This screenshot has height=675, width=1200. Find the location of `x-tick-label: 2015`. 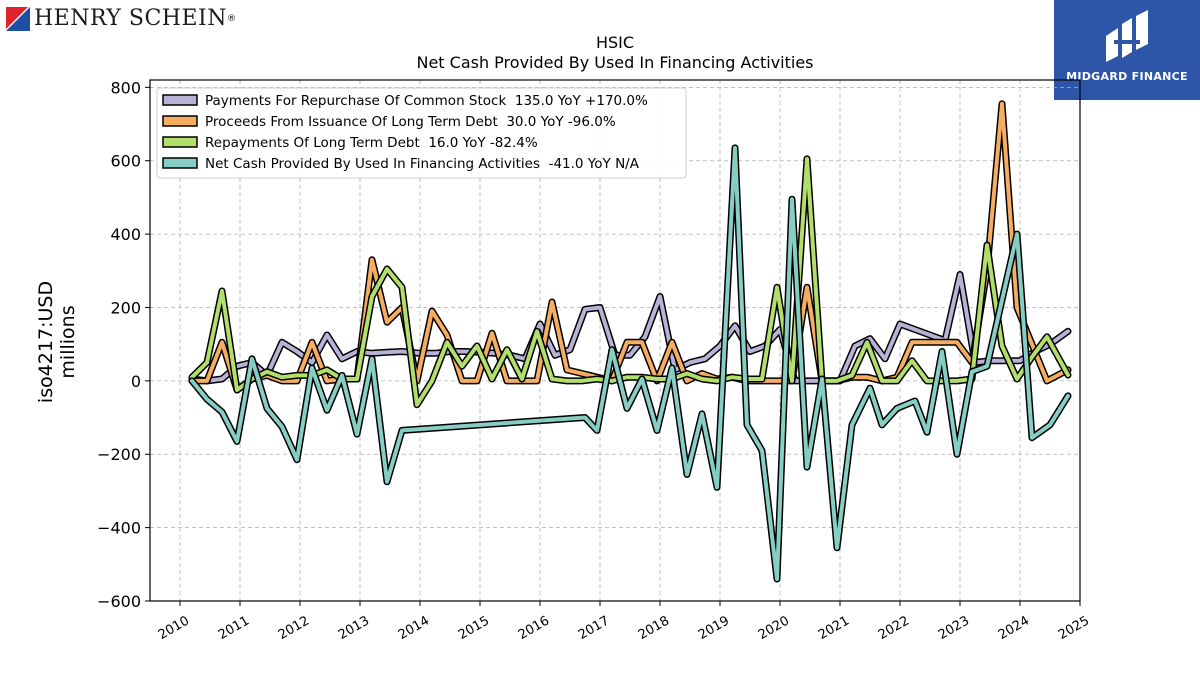

x-tick-label: 2015 is located at coordinates (474, 628).